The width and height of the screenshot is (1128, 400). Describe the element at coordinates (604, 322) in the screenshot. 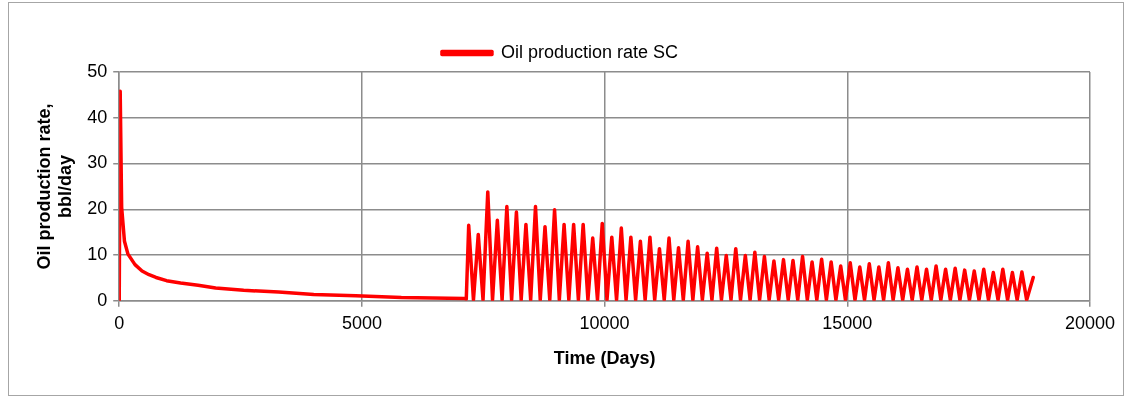

I see `x-tick-label: 10000` at that location.